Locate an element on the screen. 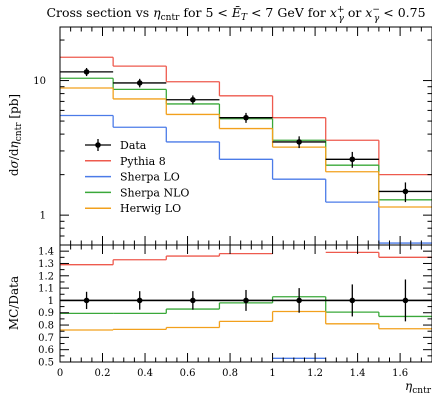  main-y-tick-label: 1 is located at coordinates (43, 216).